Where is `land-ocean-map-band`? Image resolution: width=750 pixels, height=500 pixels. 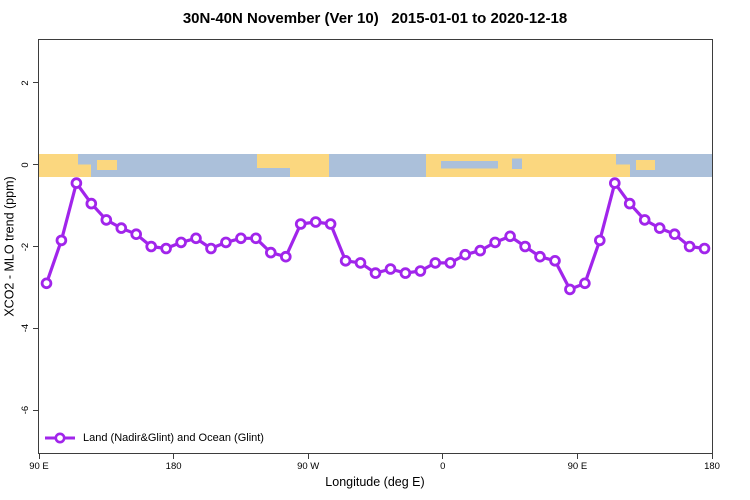 land-ocean-map-band is located at coordinates (375, 166).